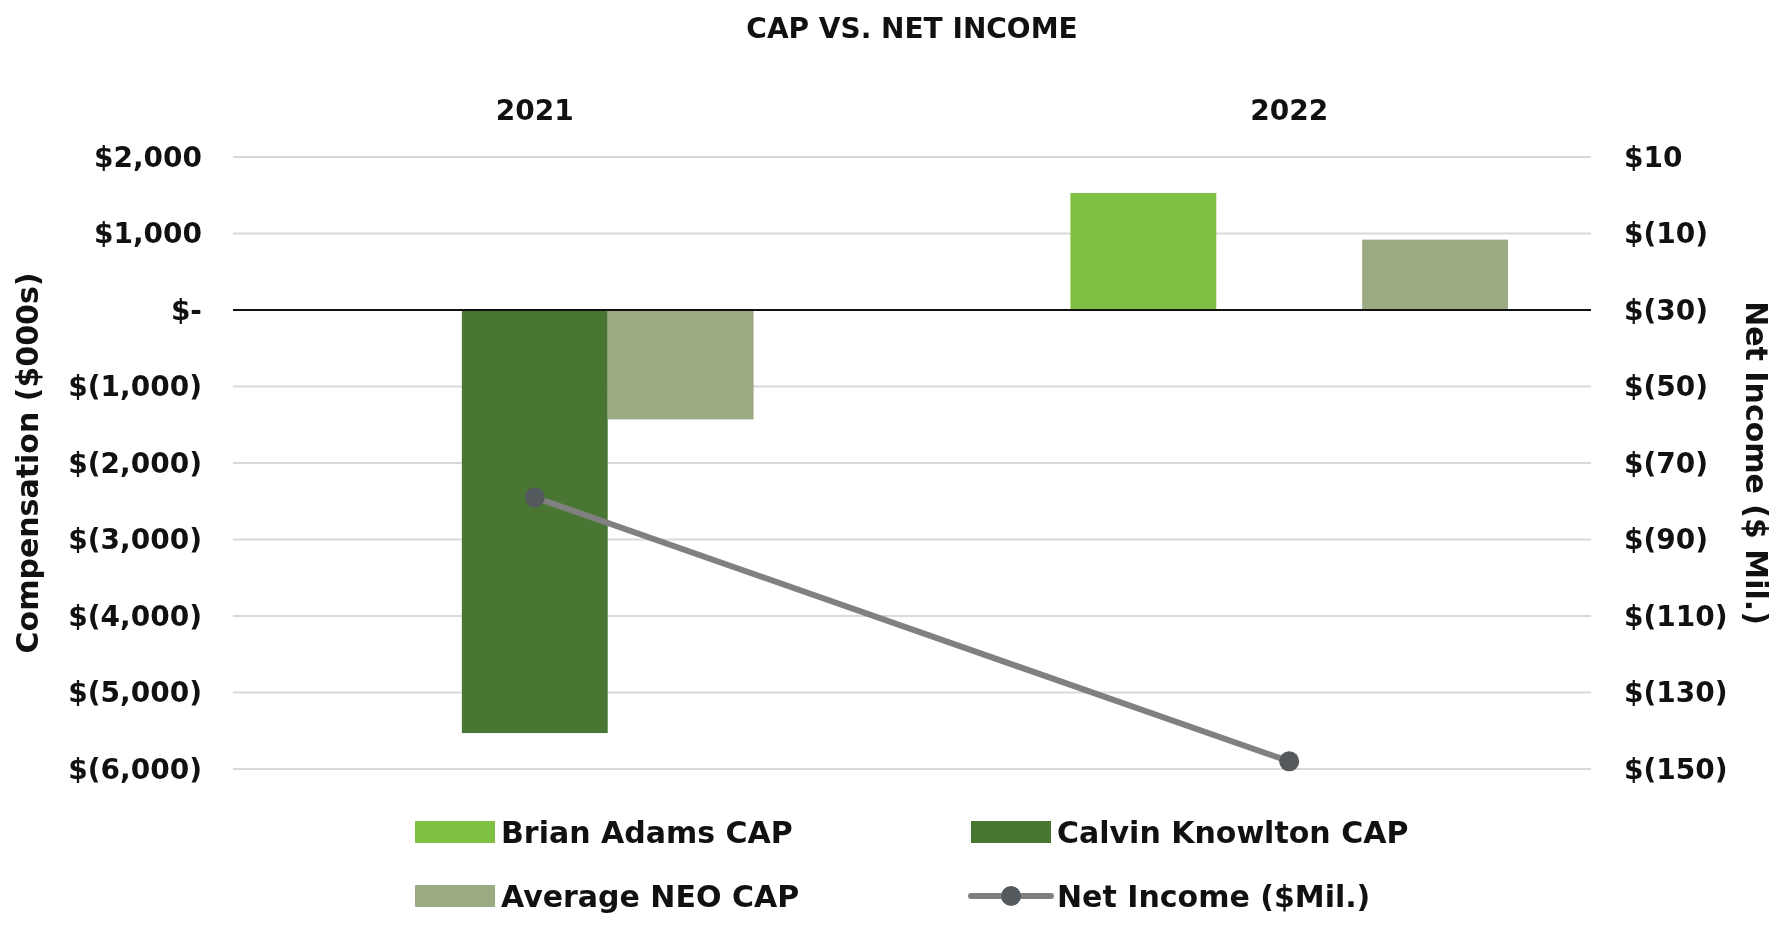 This screenshot has width=1783, height=931. I want to click on y2-tick-label: $(30), so click(1666, 310).